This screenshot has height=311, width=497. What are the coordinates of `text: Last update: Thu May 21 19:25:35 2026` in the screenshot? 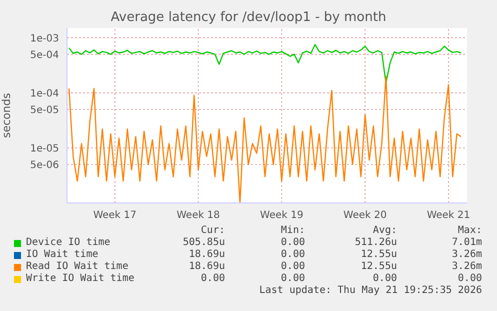 It's located at (370, 290).